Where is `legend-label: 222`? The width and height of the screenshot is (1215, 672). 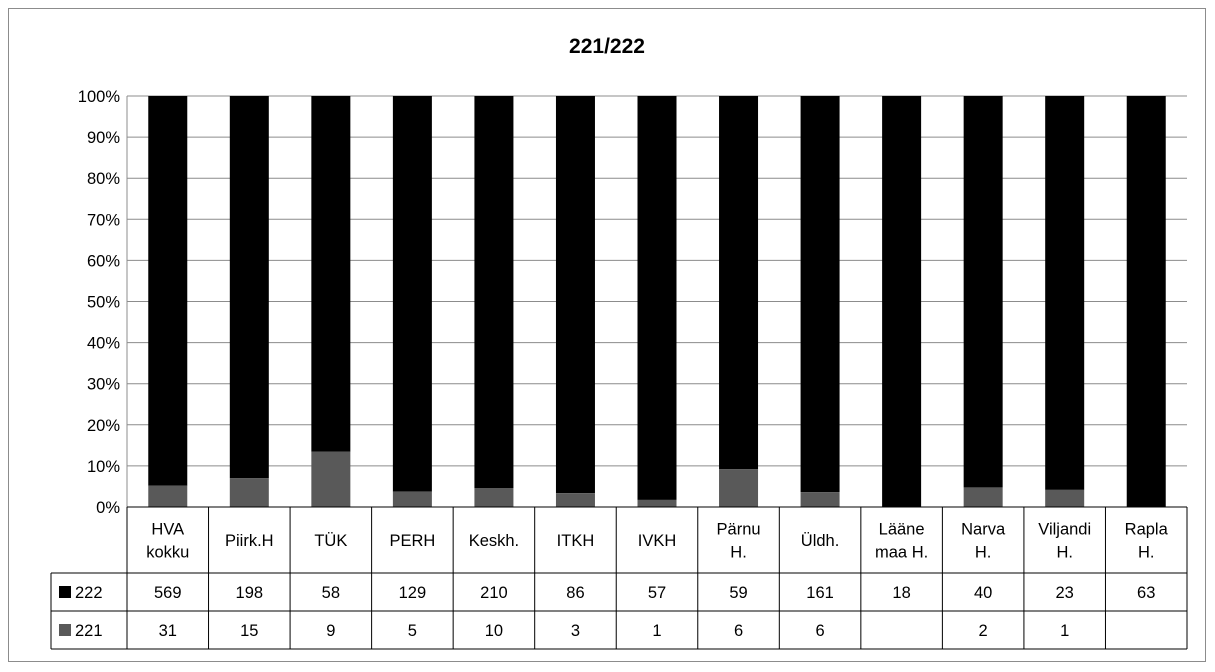
legend-label: 222 is located at coordinates (89, 593).